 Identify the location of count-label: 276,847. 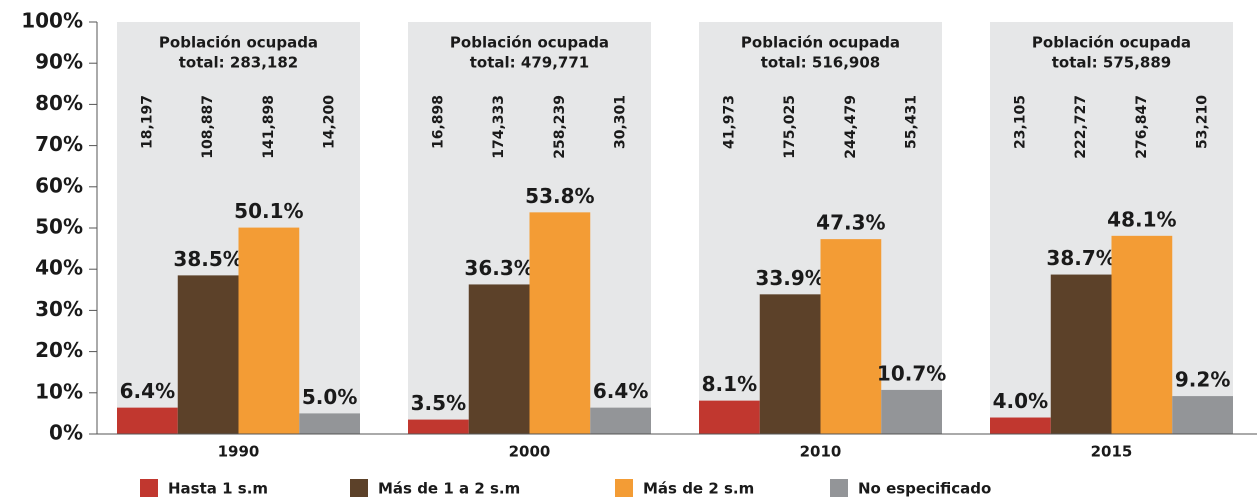
(1142, 127).